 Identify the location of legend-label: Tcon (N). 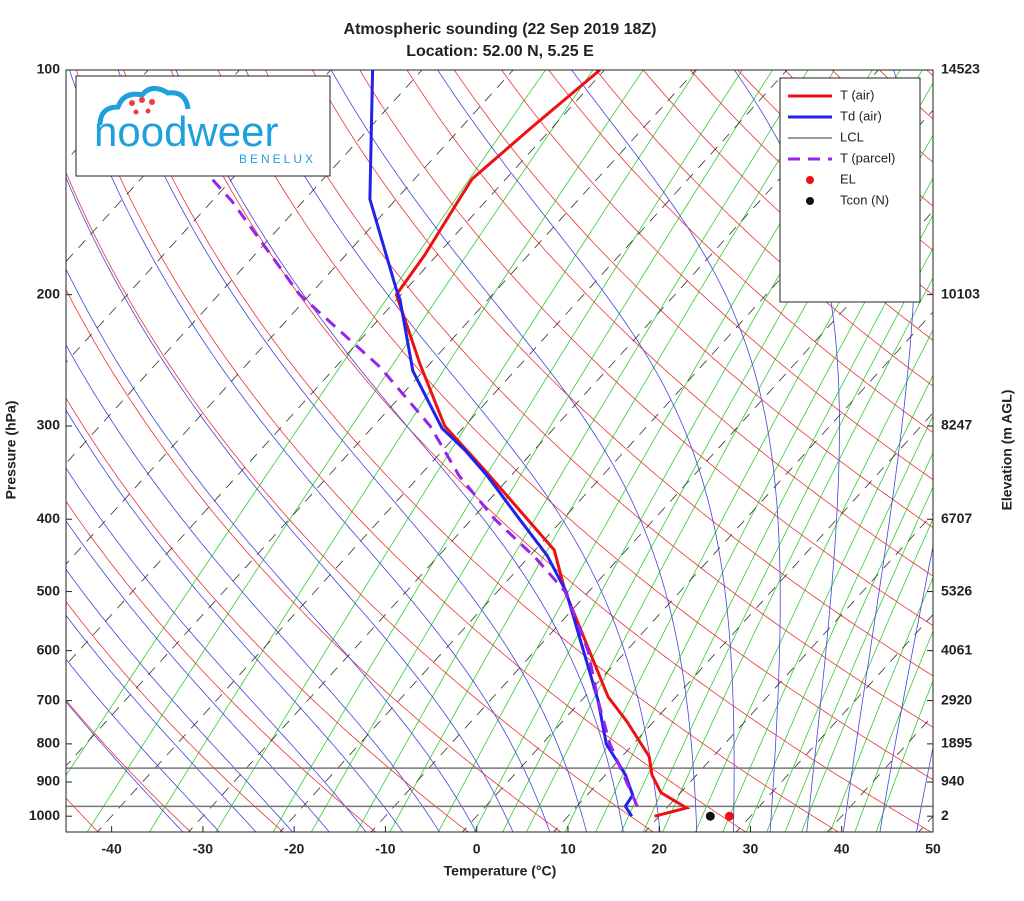
(864, 199).